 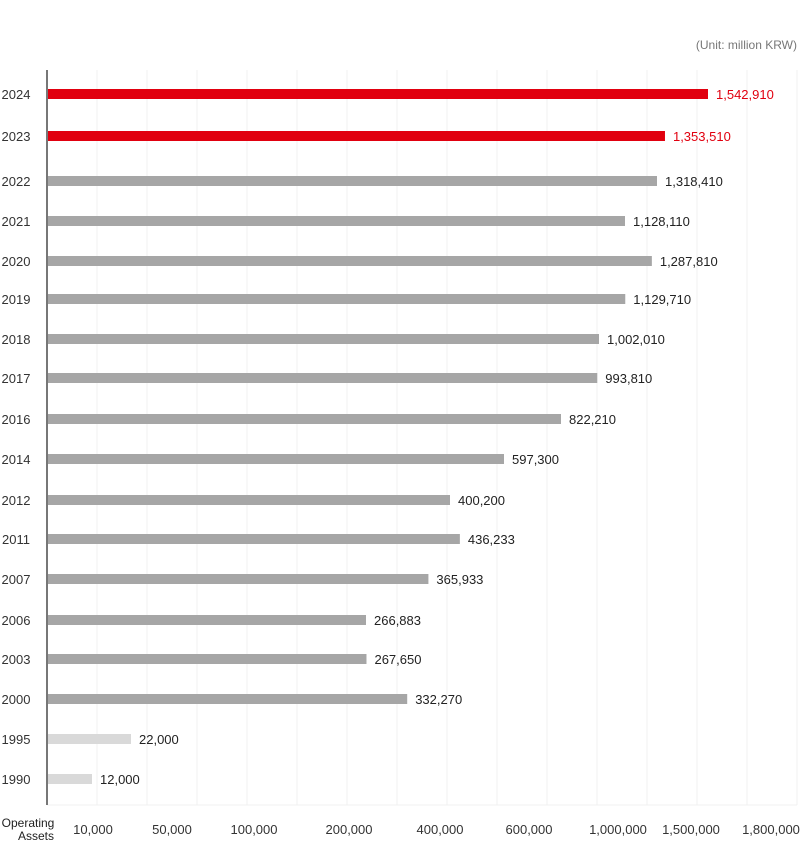 What do you see at coordinates (771, 829) in the screenshot?
I see `x-tick-label: 1,800,000` at bounding box center [771, 829].